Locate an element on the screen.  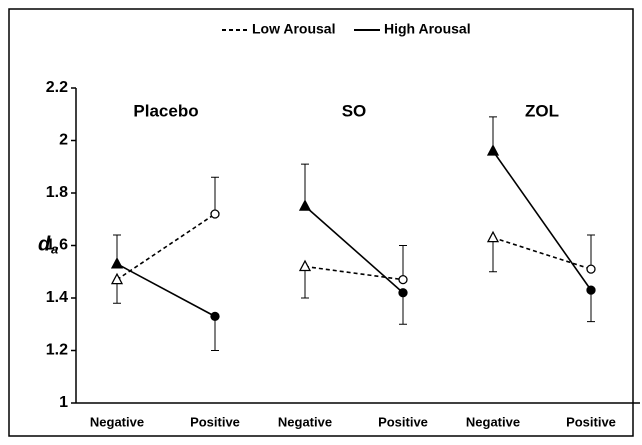
y-tick-label: 1.6 is located at coordinates (57, 245).